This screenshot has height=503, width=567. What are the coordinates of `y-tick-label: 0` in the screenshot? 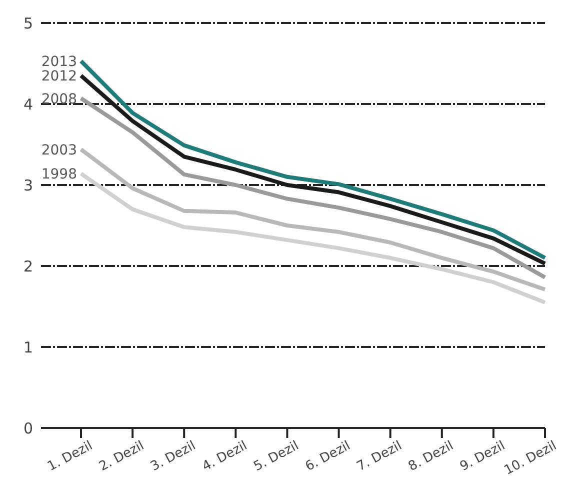 It's located at (28, 428).